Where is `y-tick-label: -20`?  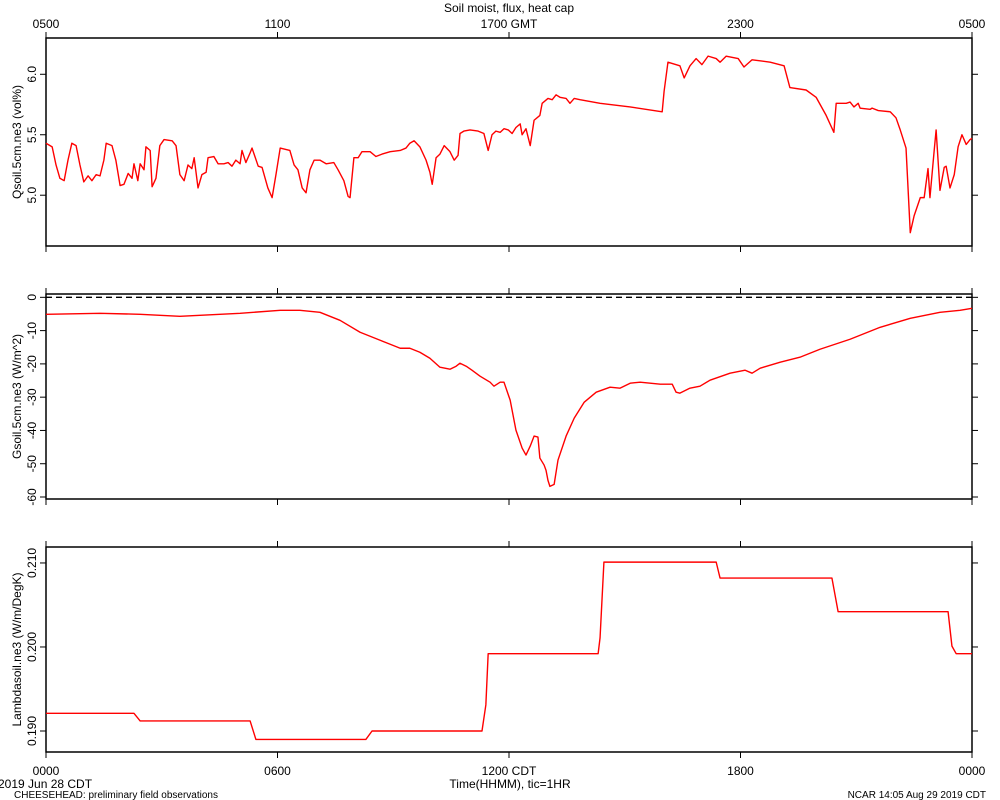
y-tick-label: -20 is located at coordinates (32, 364).